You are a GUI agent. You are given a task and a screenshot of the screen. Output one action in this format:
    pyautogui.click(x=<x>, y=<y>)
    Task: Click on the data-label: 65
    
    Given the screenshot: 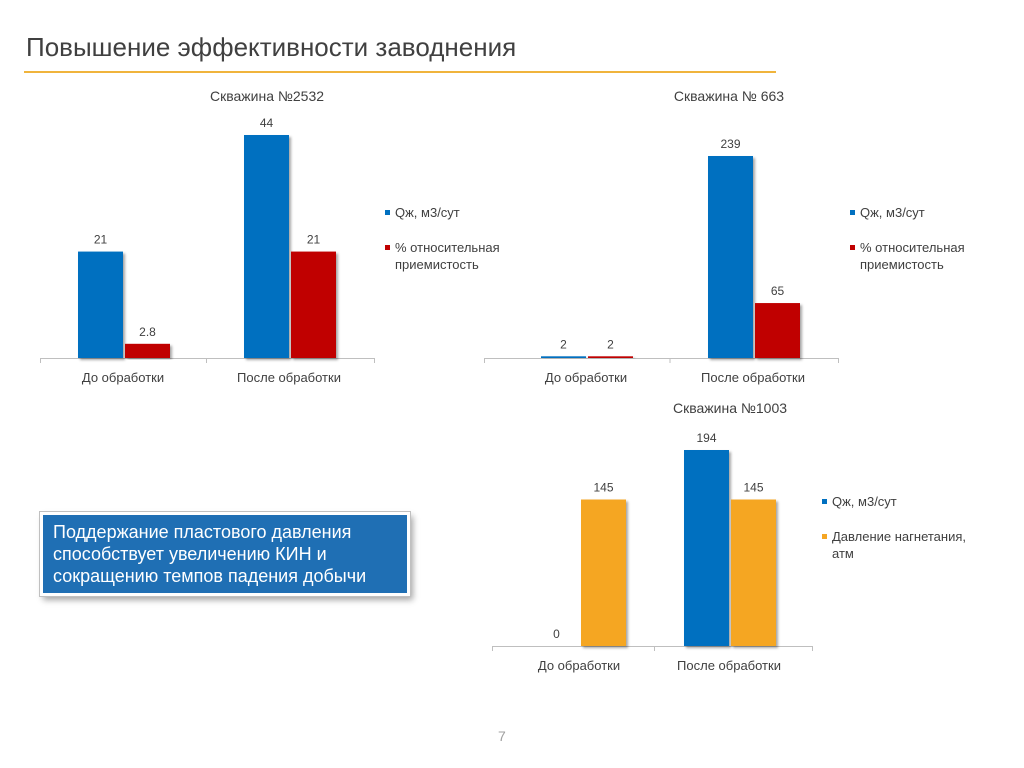 What is the action you would take?
    pyautogui.click(x=778, y=291)
    